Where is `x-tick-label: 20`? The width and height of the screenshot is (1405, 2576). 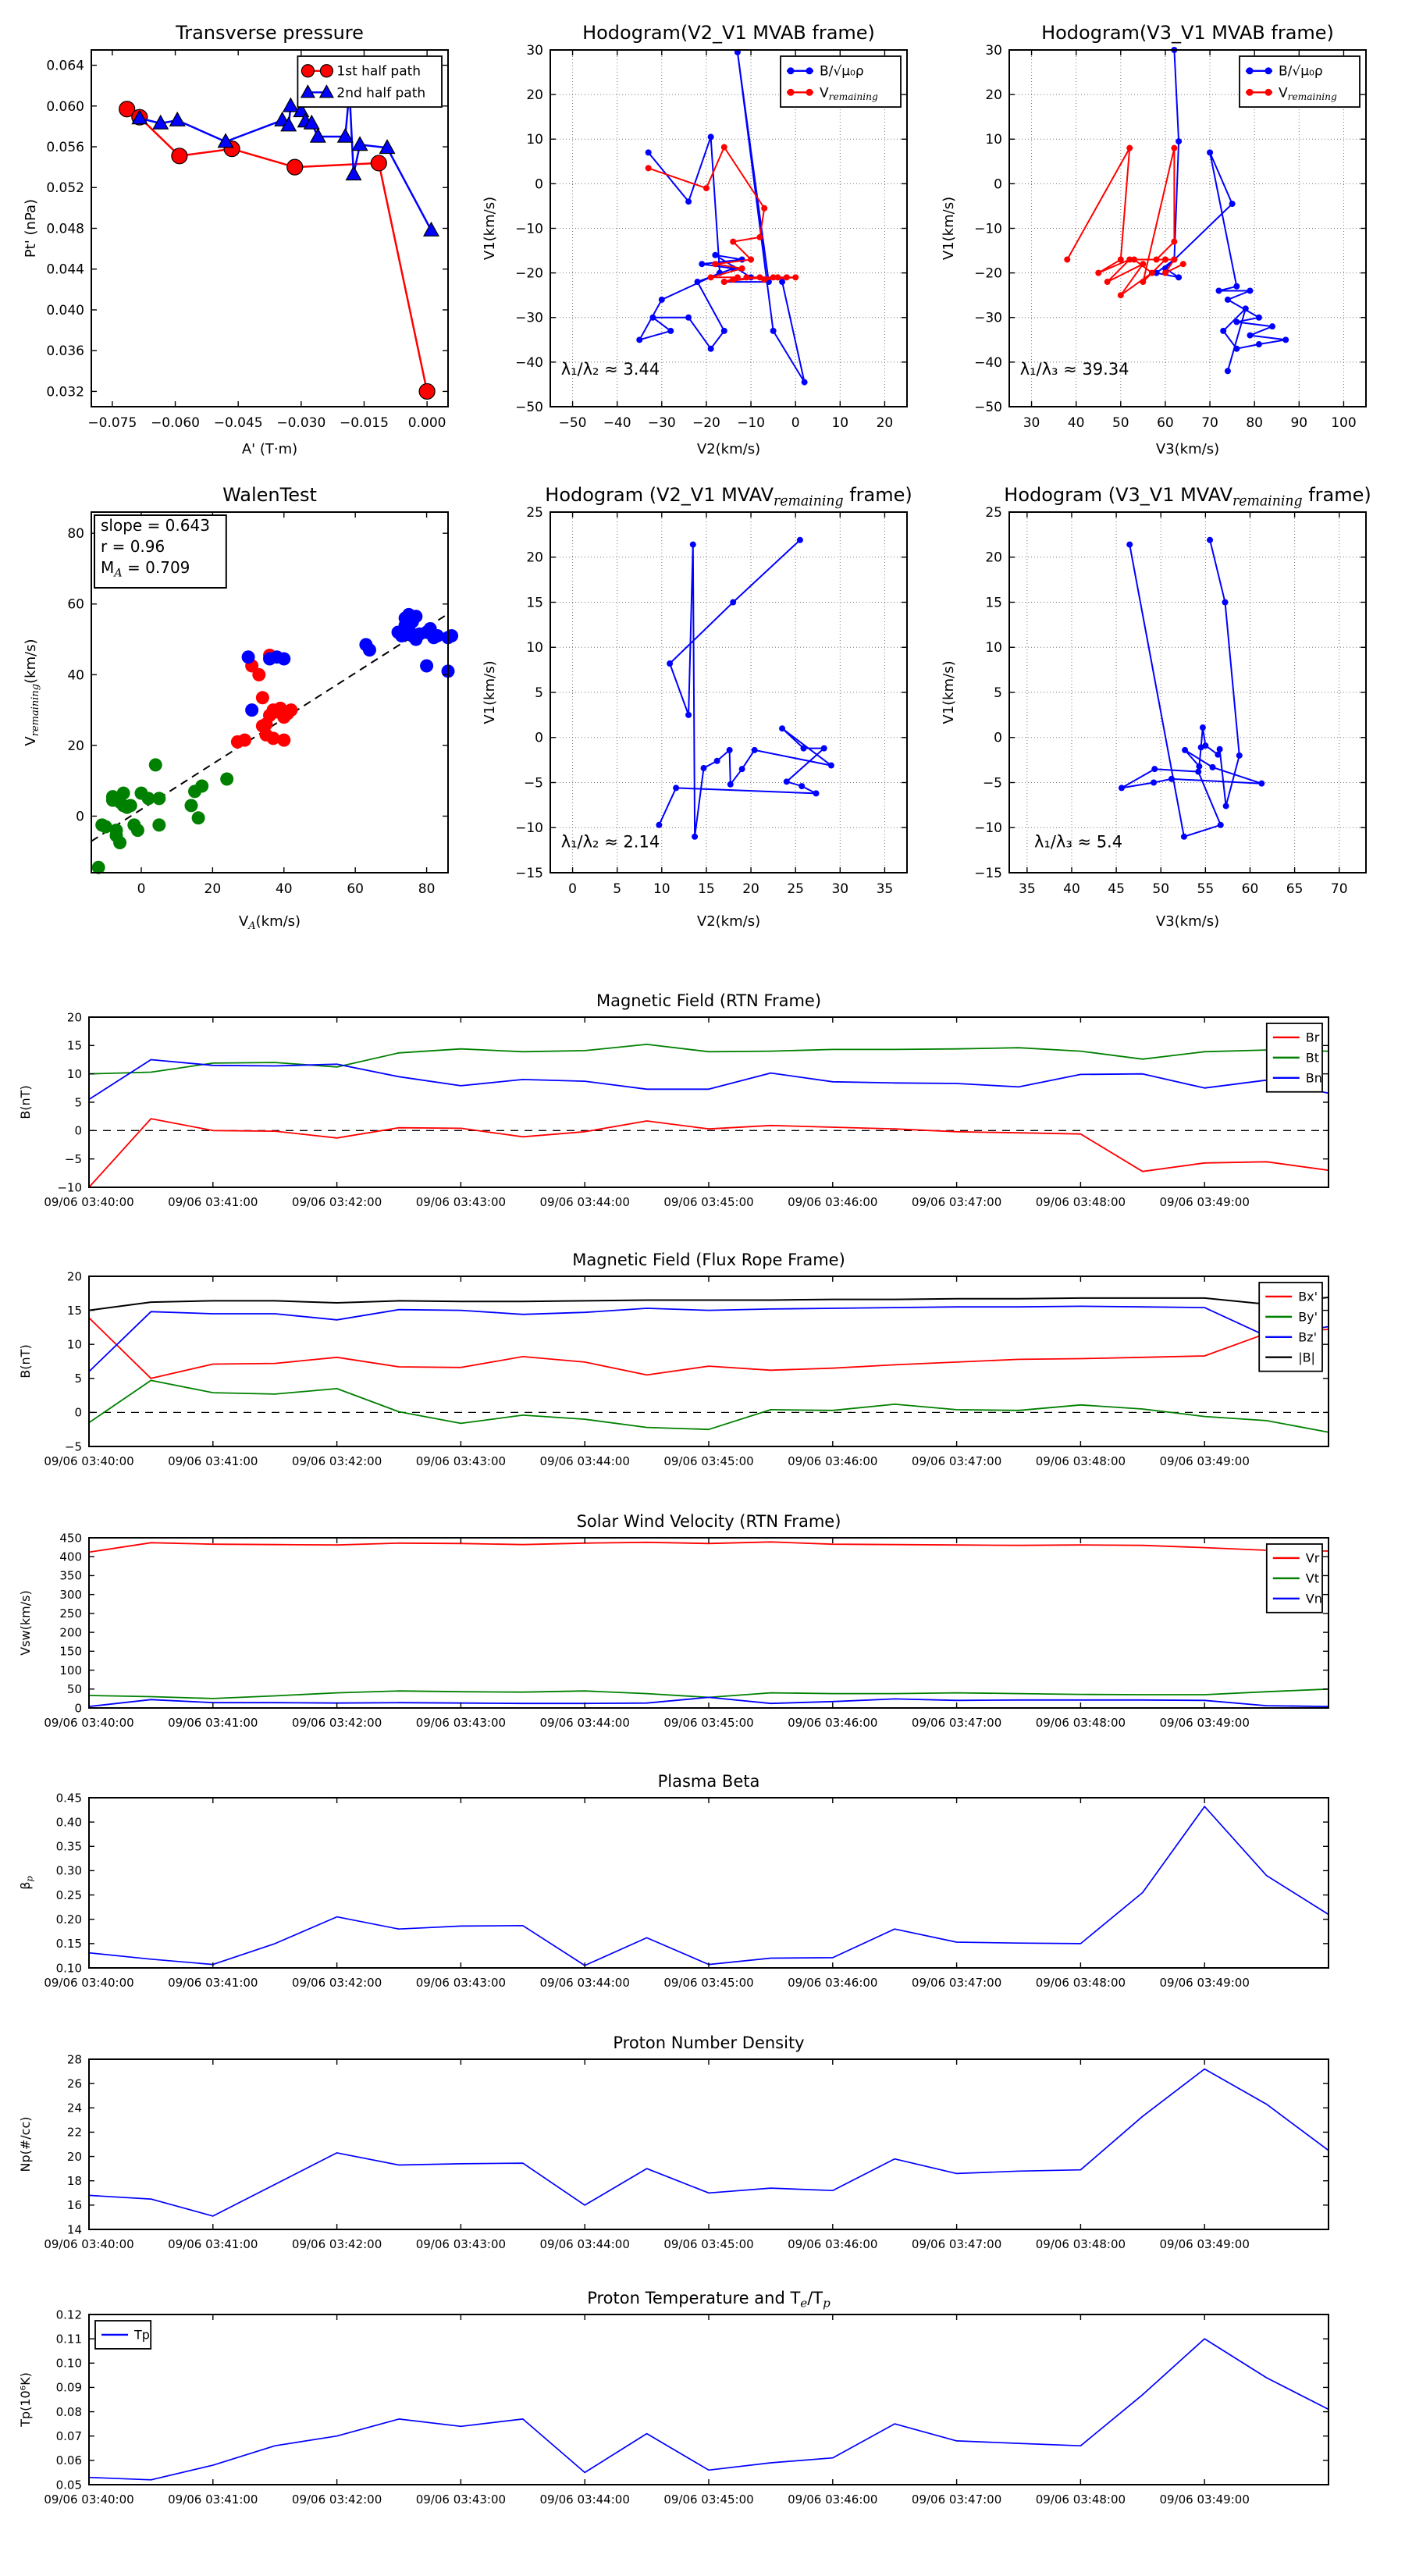 x-tick-label: 20 is located at coordinates (214, 889).